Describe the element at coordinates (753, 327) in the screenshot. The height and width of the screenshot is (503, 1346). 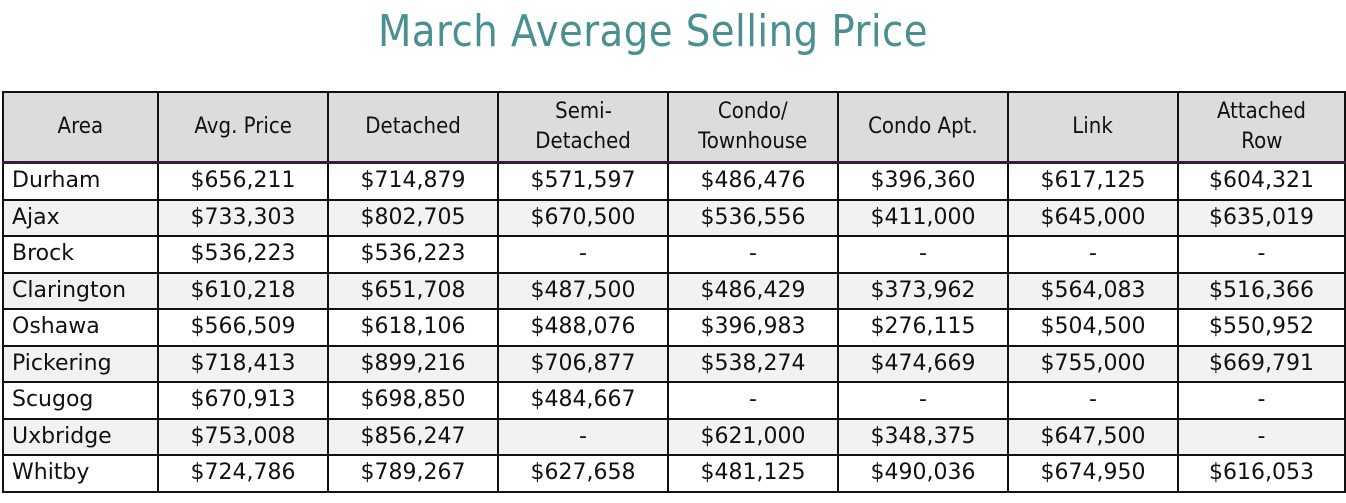
I see `price-cell: $396,983` at that location.